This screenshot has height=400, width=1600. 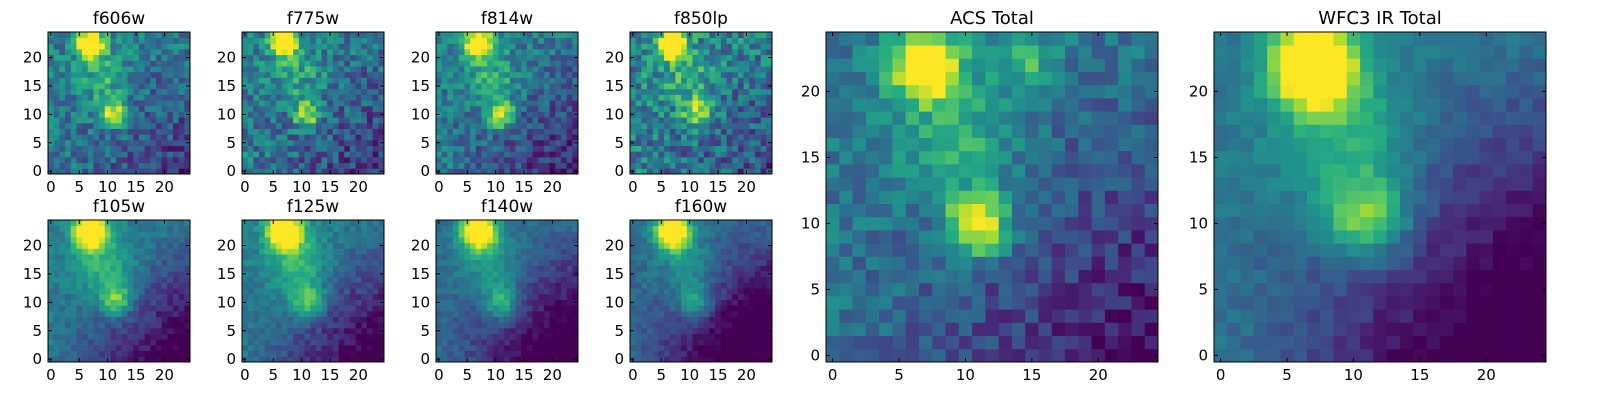 I want to click on y-tick-label: 10, so click(x=614, y=114).